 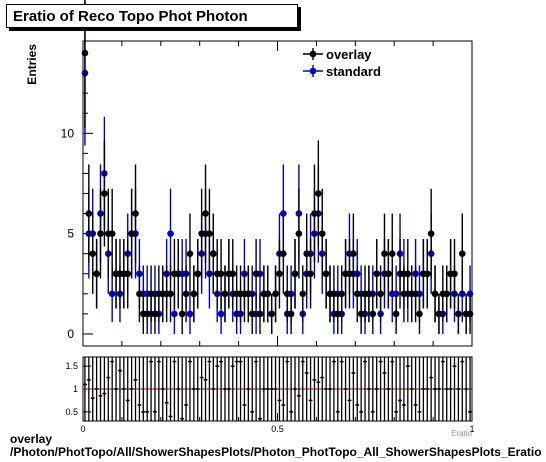 I want to click on ratio-x-tick-label: 0, so click(x=82, y=429).